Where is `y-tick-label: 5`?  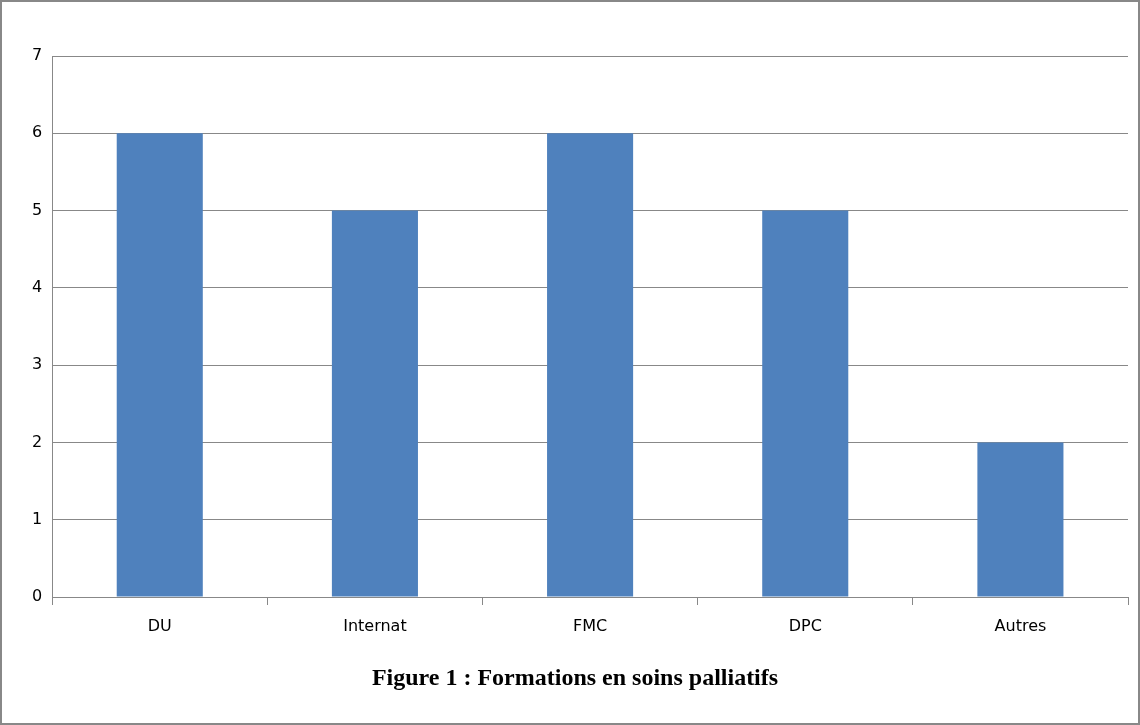 y-tick-label: 5 is located at coordinates (37, 209).